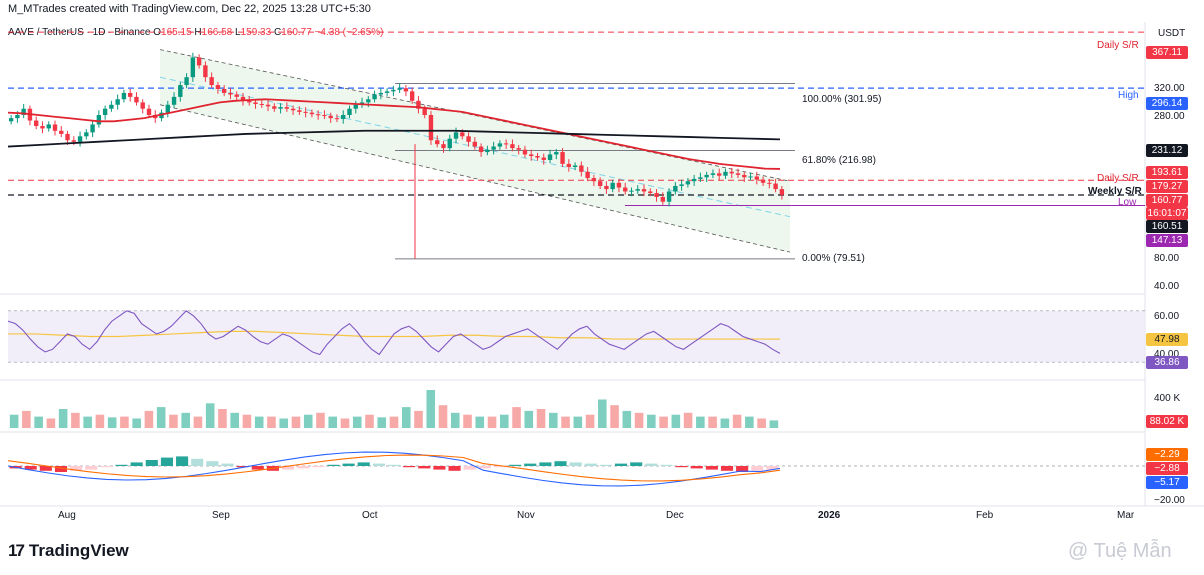 Image resolution: width=1204 pixels, height=575 pixels. I want to click on x-tick: Nov, so click(526, 515).